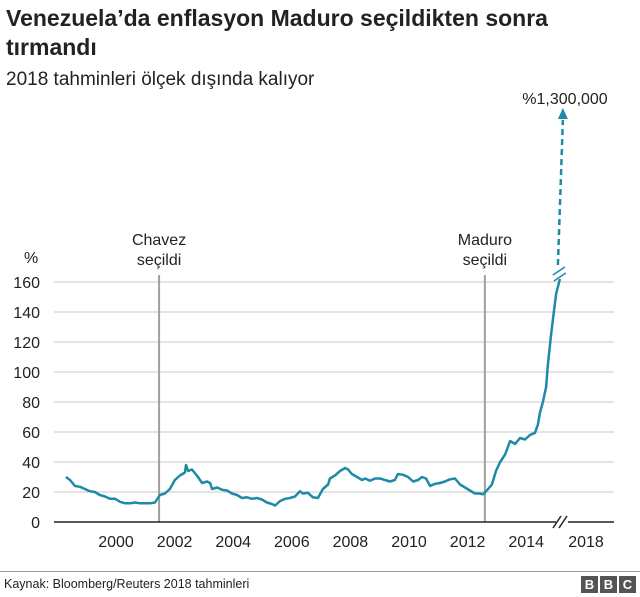 This screenshot has height=597, width=640. I want to click on bbc-logo: B B C, so click(608, 584).